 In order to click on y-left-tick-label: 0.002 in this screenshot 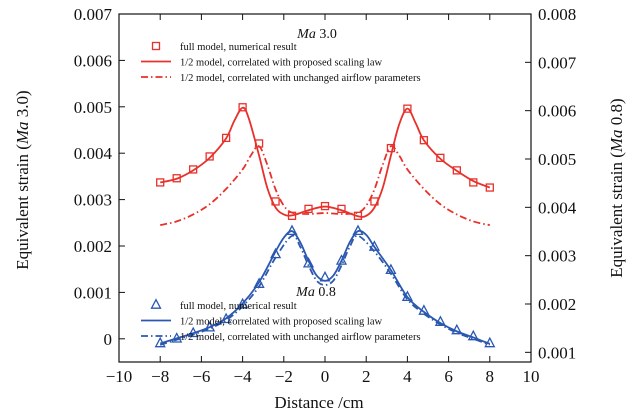, I will do `click(93, 246)`.